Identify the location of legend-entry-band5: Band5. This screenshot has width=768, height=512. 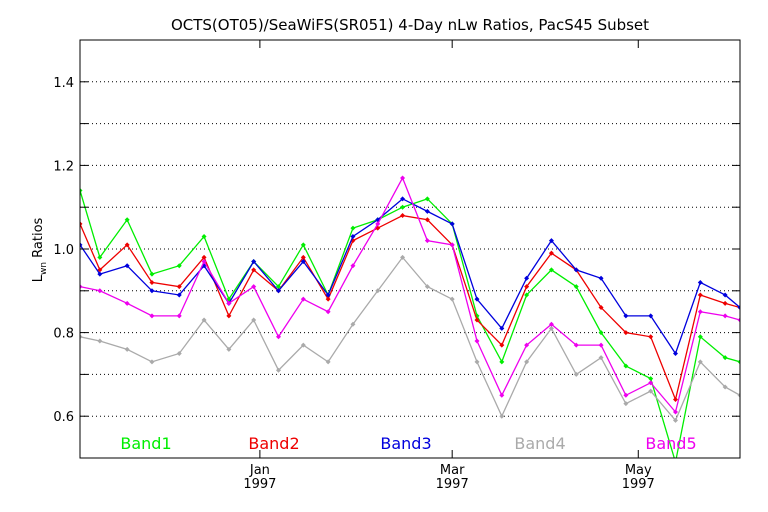
(670, 443).